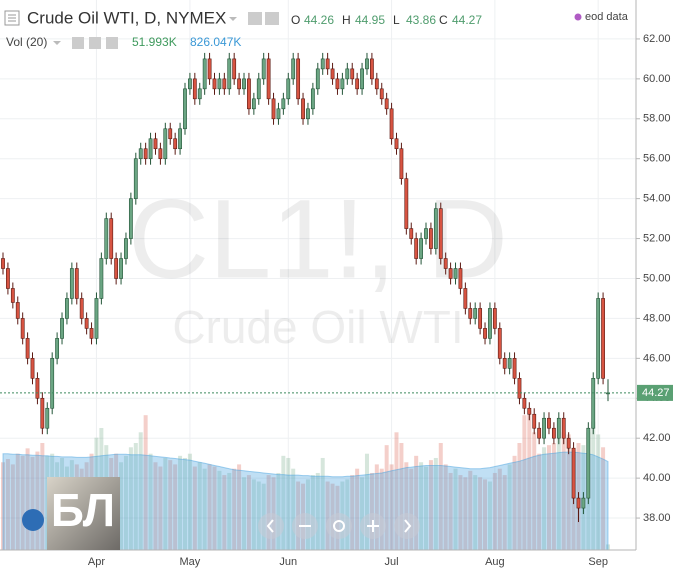 The width and height of the screenshot is (678, 571). What do you see at coordinates (421, 20) in the screenshot?
I see `ohlc-value: 43.86` at bounding box center [421, 20].